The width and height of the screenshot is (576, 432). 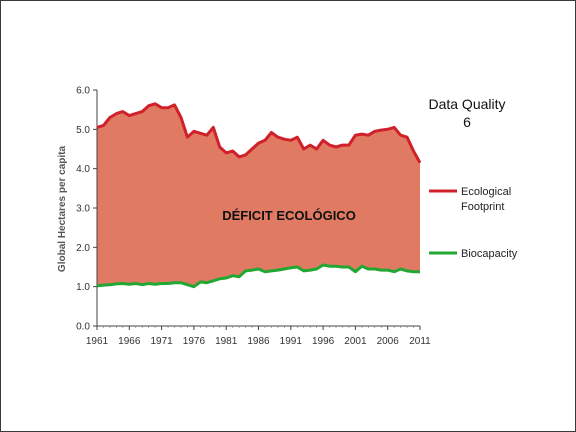 I want to click on x-tick-label: 1991, so click(x=291, y=341).